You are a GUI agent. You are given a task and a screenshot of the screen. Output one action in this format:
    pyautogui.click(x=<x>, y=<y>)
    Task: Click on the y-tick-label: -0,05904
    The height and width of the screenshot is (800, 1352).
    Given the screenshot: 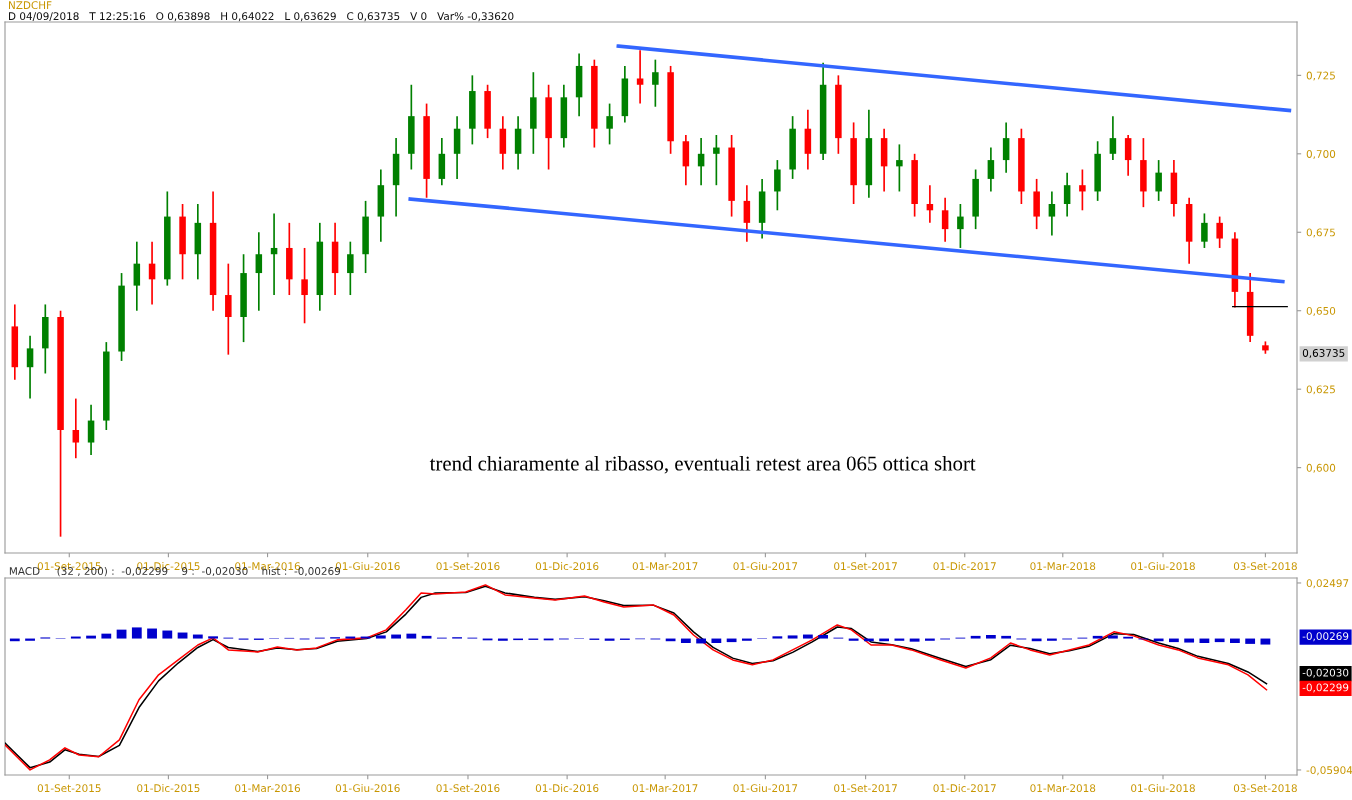 What is the action you would take?
    pyautogui.click(x=1329, y=771)
    